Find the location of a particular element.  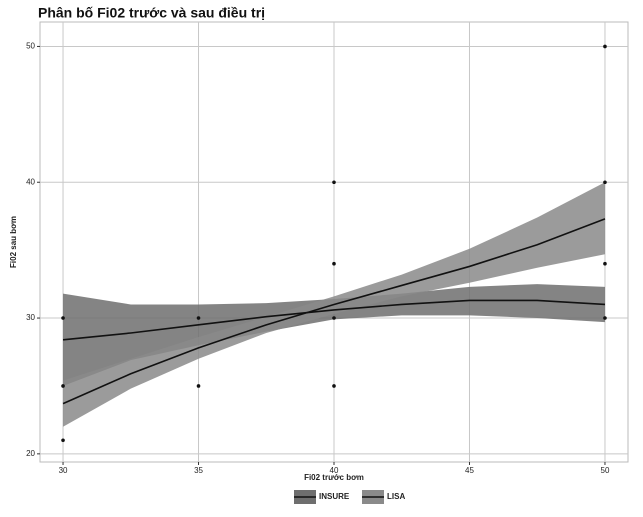

legend-label: LISA is located at coordinates (396, 496).